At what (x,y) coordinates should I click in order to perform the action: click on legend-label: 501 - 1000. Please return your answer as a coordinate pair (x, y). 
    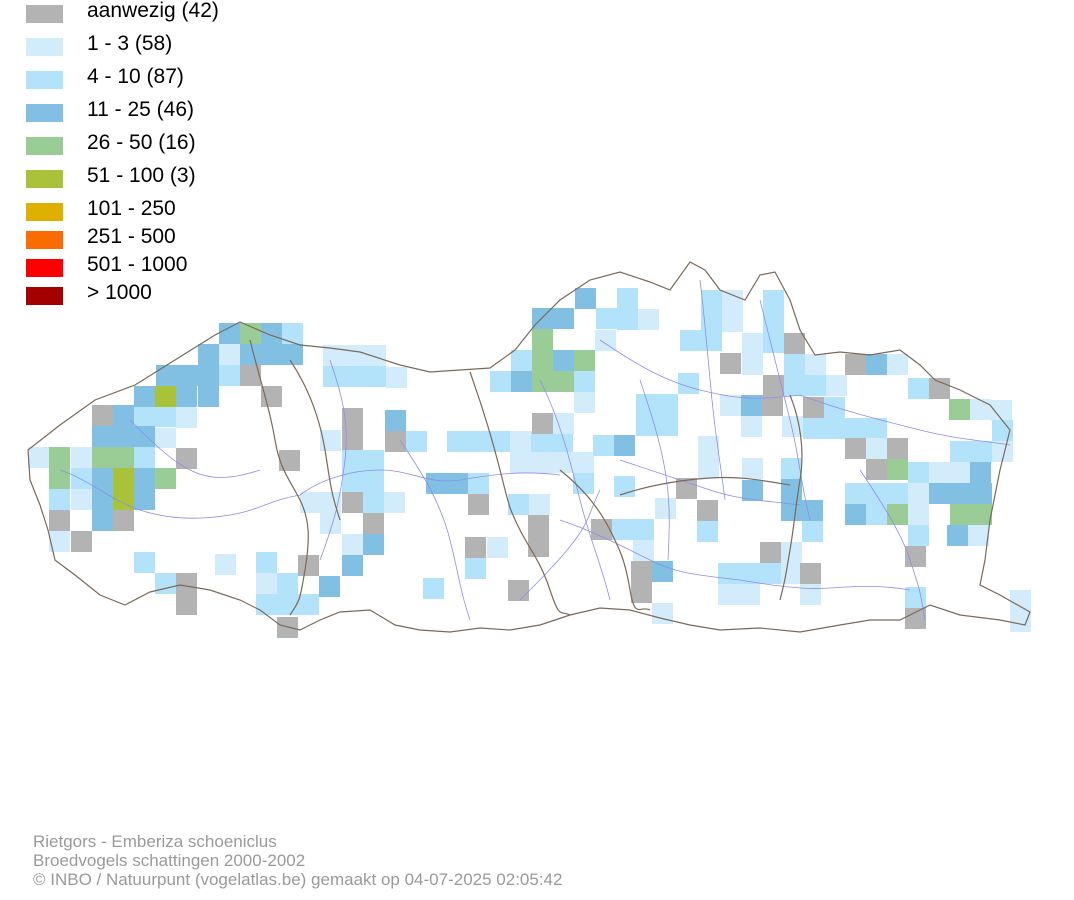
    Looking at the image, I should click on (137, 264).